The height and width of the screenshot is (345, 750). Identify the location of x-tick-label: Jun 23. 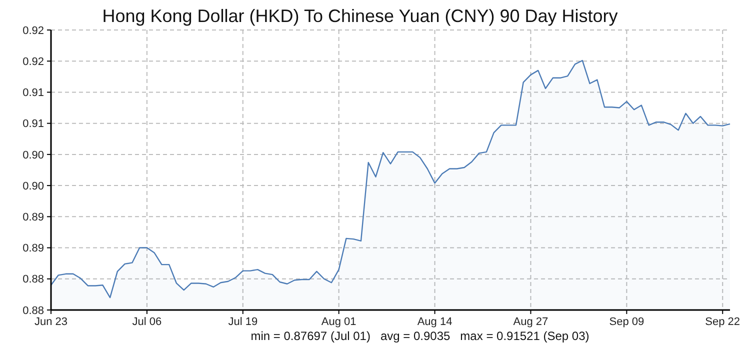
(51, 322).